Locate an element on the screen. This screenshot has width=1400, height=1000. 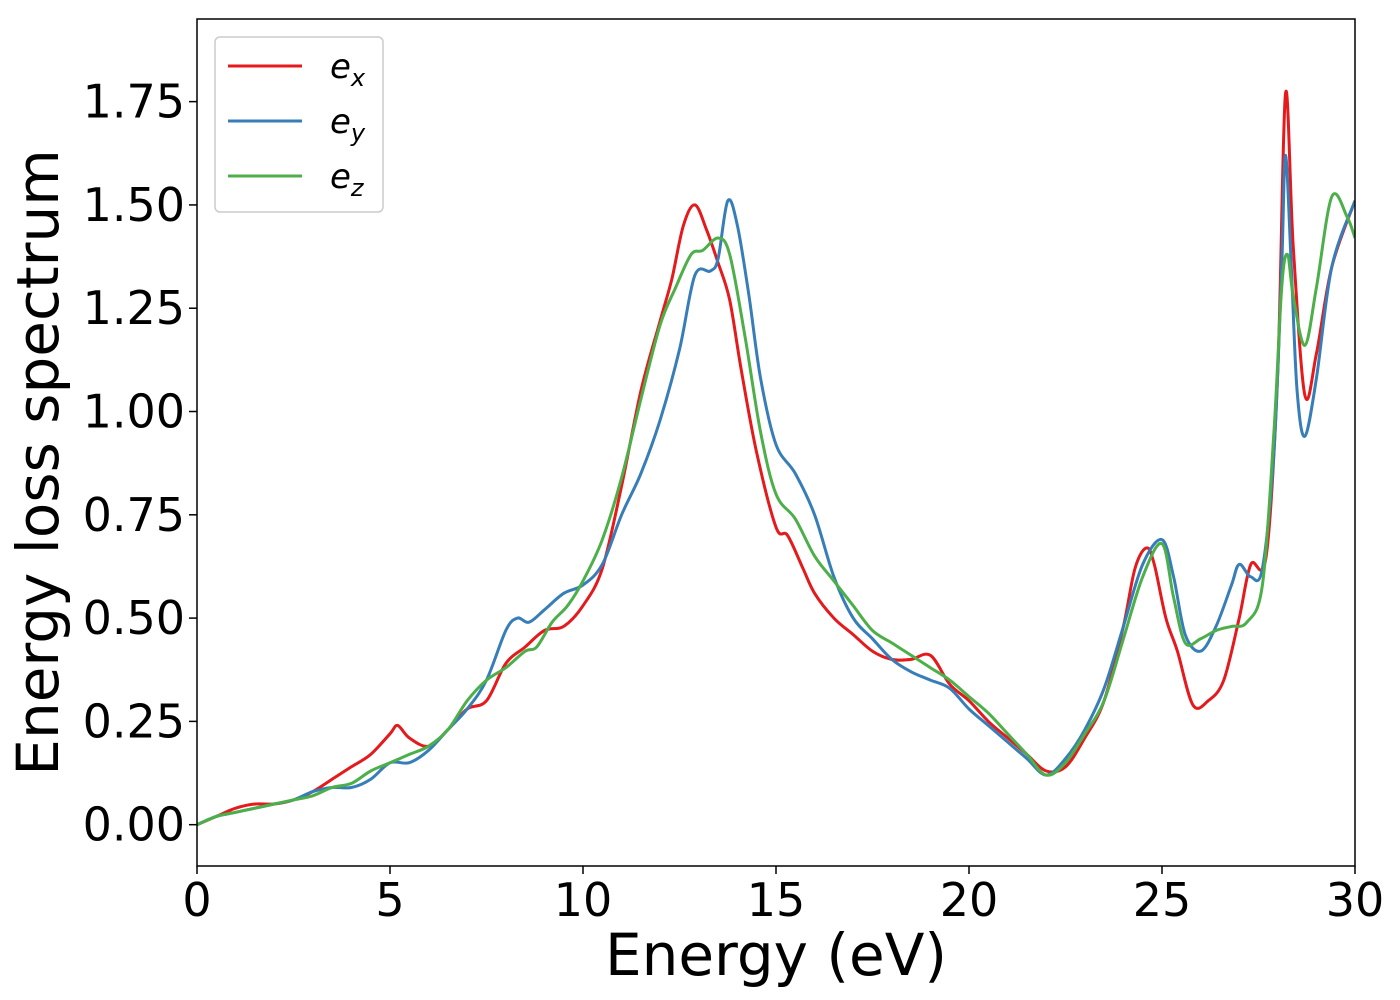
y-tick-label: 0.50 is located at coordinates (134, 618).